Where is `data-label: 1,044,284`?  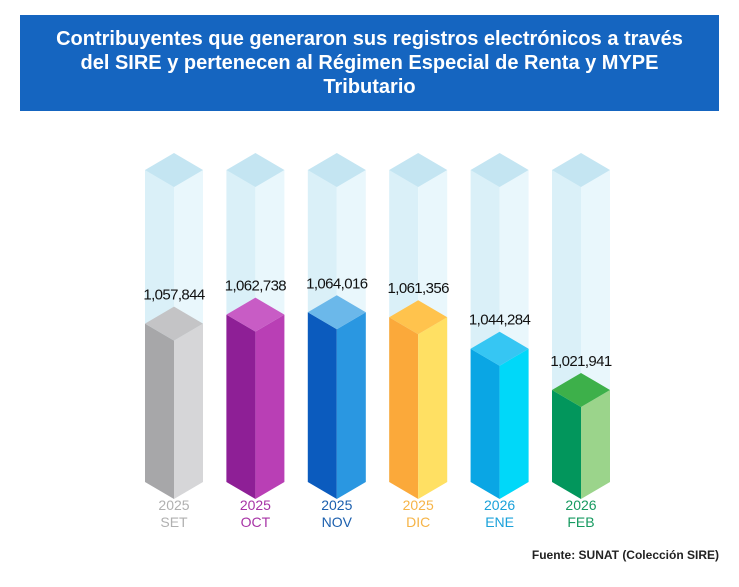
data-label: 1,044,284 is located at coordinates (500, 320).